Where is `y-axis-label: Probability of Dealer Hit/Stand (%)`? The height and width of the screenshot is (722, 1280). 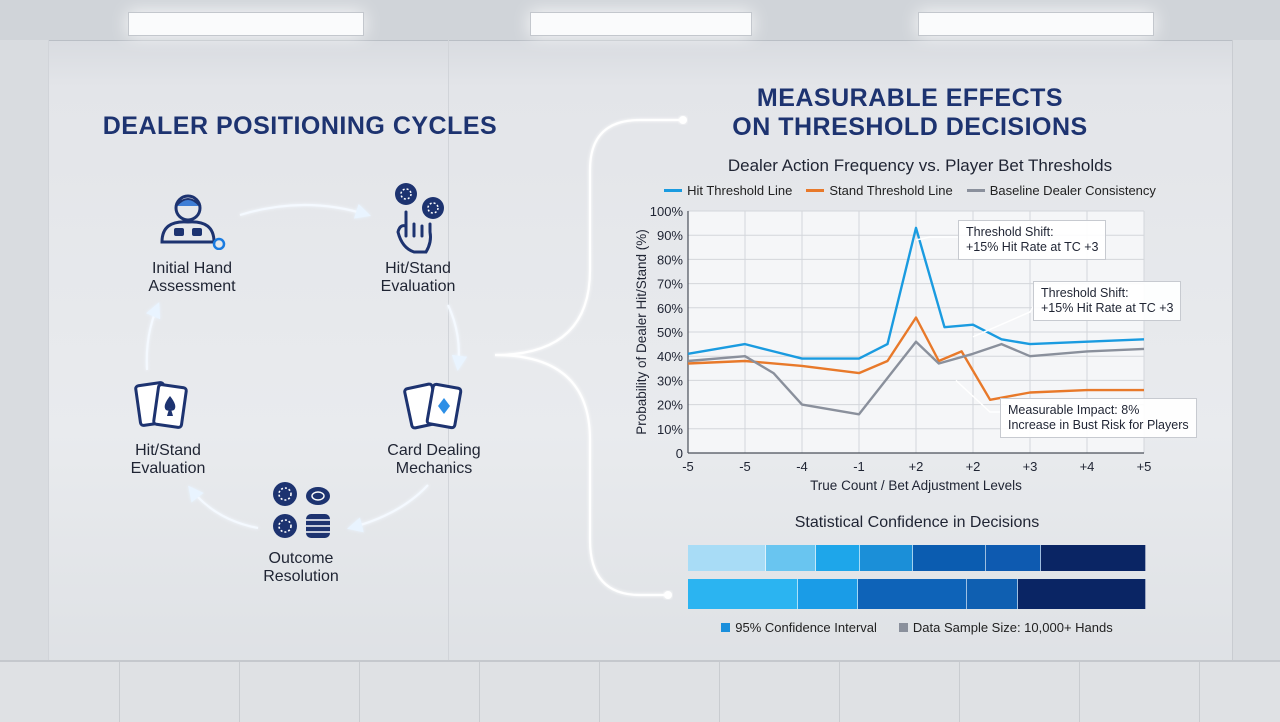 y-axis-label: Probability of Dealer Hit/Stand (%) is located at coordinates (641, 332).